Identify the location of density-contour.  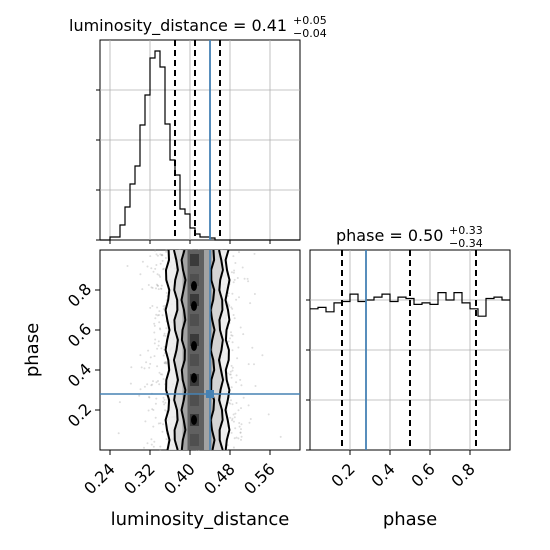
(221, 350).